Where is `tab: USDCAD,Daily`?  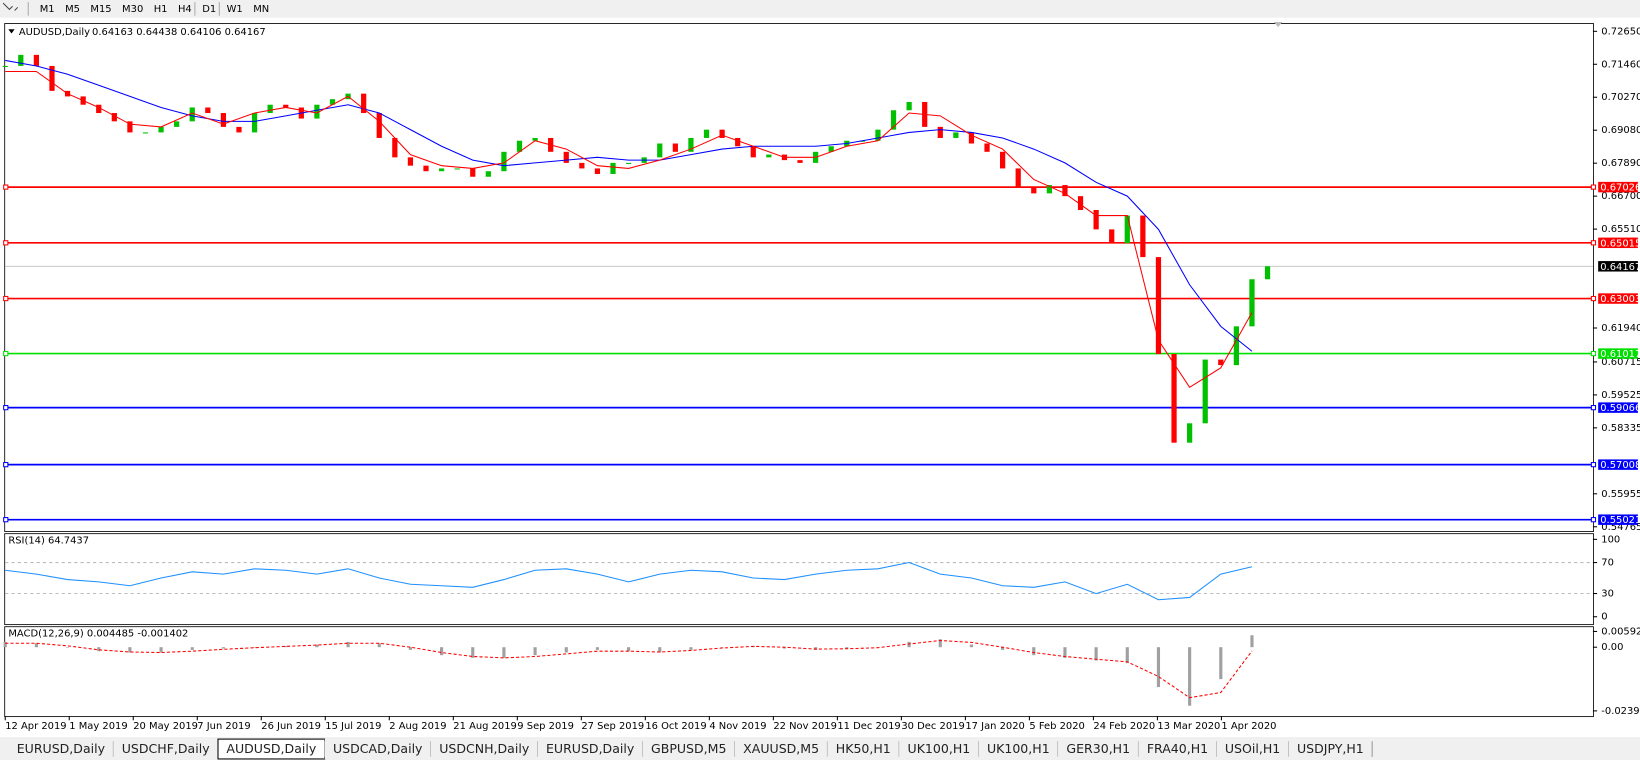
tab: USDCAD,Daily is located at coordinates (378, 749).